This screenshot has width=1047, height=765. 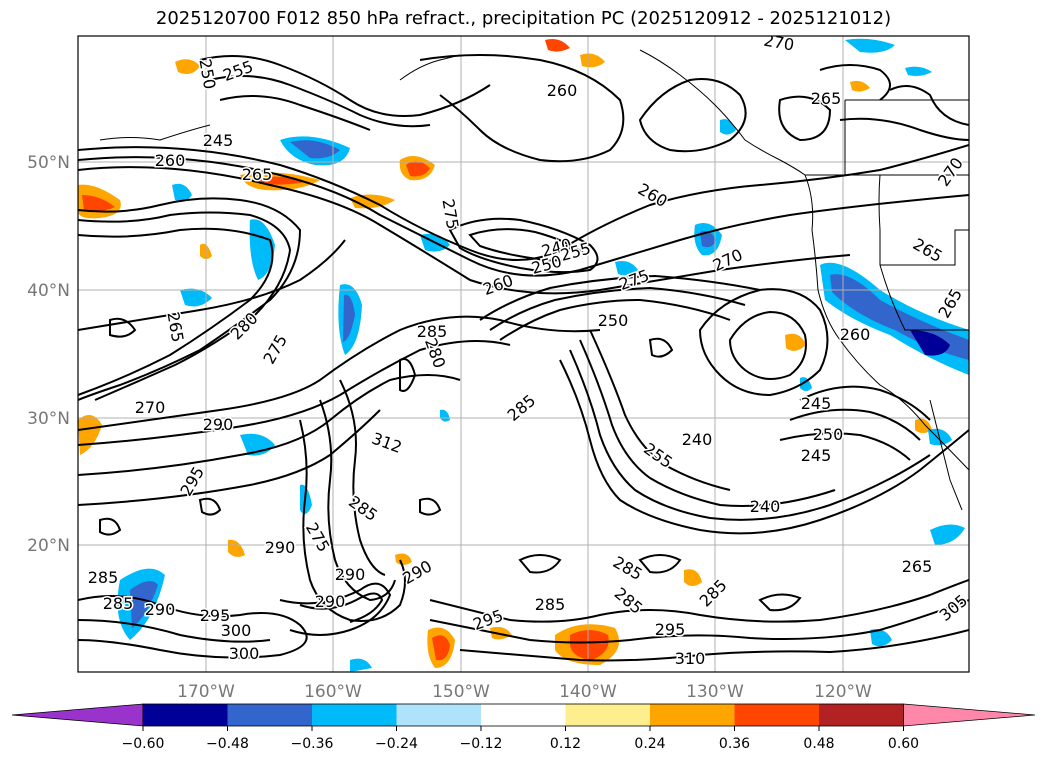 I want to click on colorbar-tick-label: 0.60, so click(x=903, y=744).